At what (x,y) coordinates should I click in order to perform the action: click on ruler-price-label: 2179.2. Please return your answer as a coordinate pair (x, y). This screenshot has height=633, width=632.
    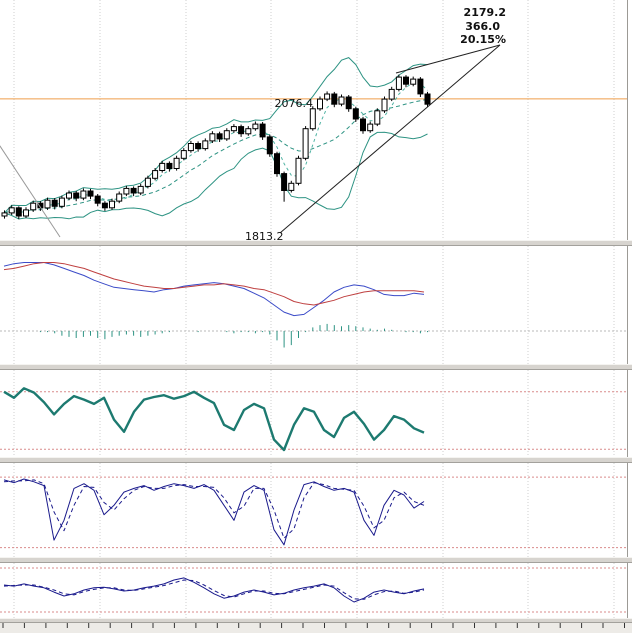
    Looking at the image, I should click on (485, 12).